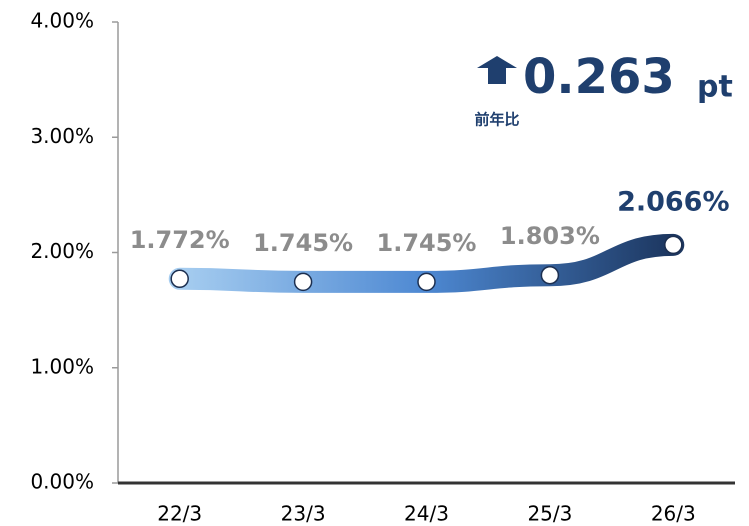 This screenshot has width=749, height=526. Describe the element at coordinates (179, 514) in the screenshot. I see `x-tick-label: 22/3` at that location.